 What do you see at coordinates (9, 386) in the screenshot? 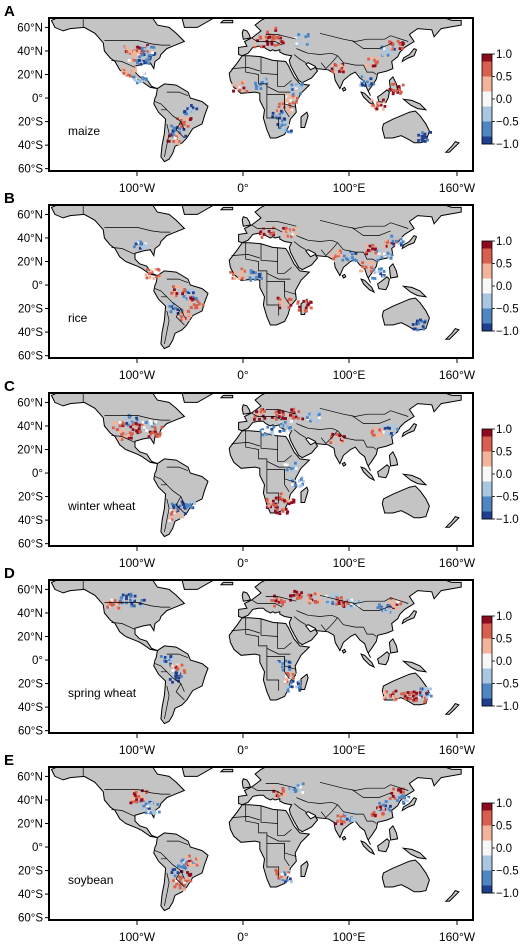
I see `panel-letter: C` at bounding box center [9, 386].